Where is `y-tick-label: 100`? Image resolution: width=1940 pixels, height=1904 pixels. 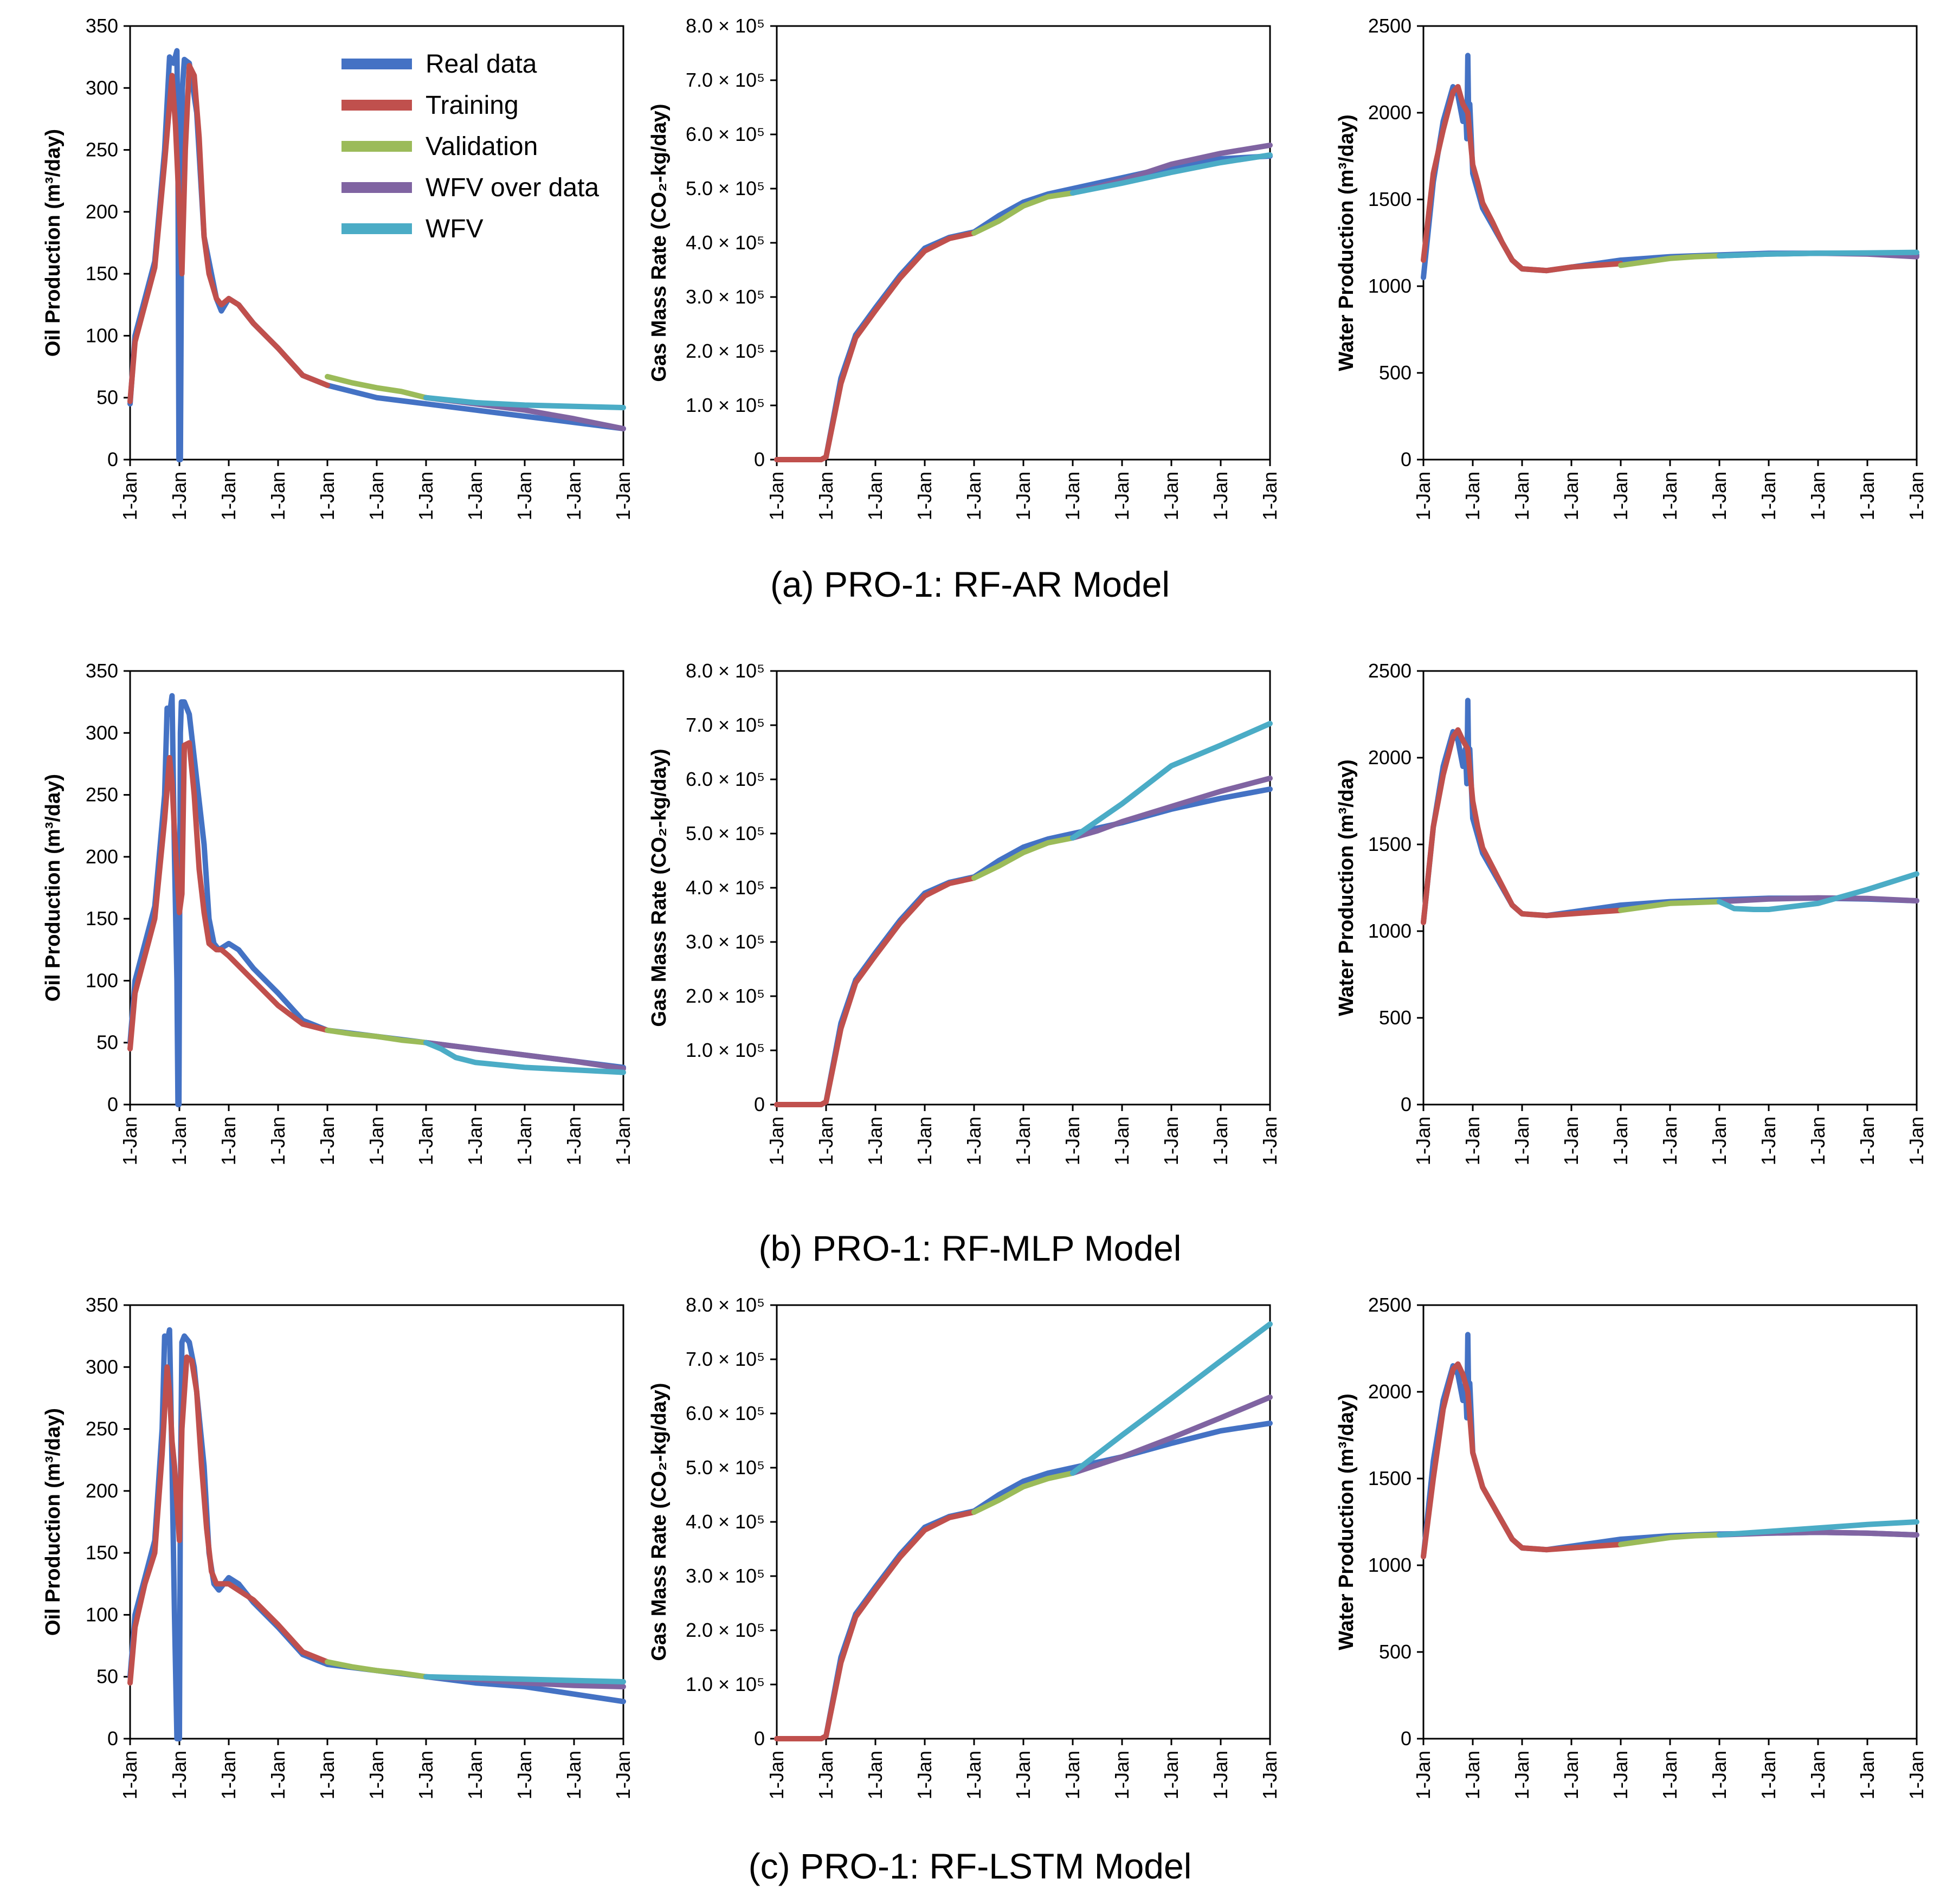
y-tick-label: 100 is located at coordinates (102, 1614).